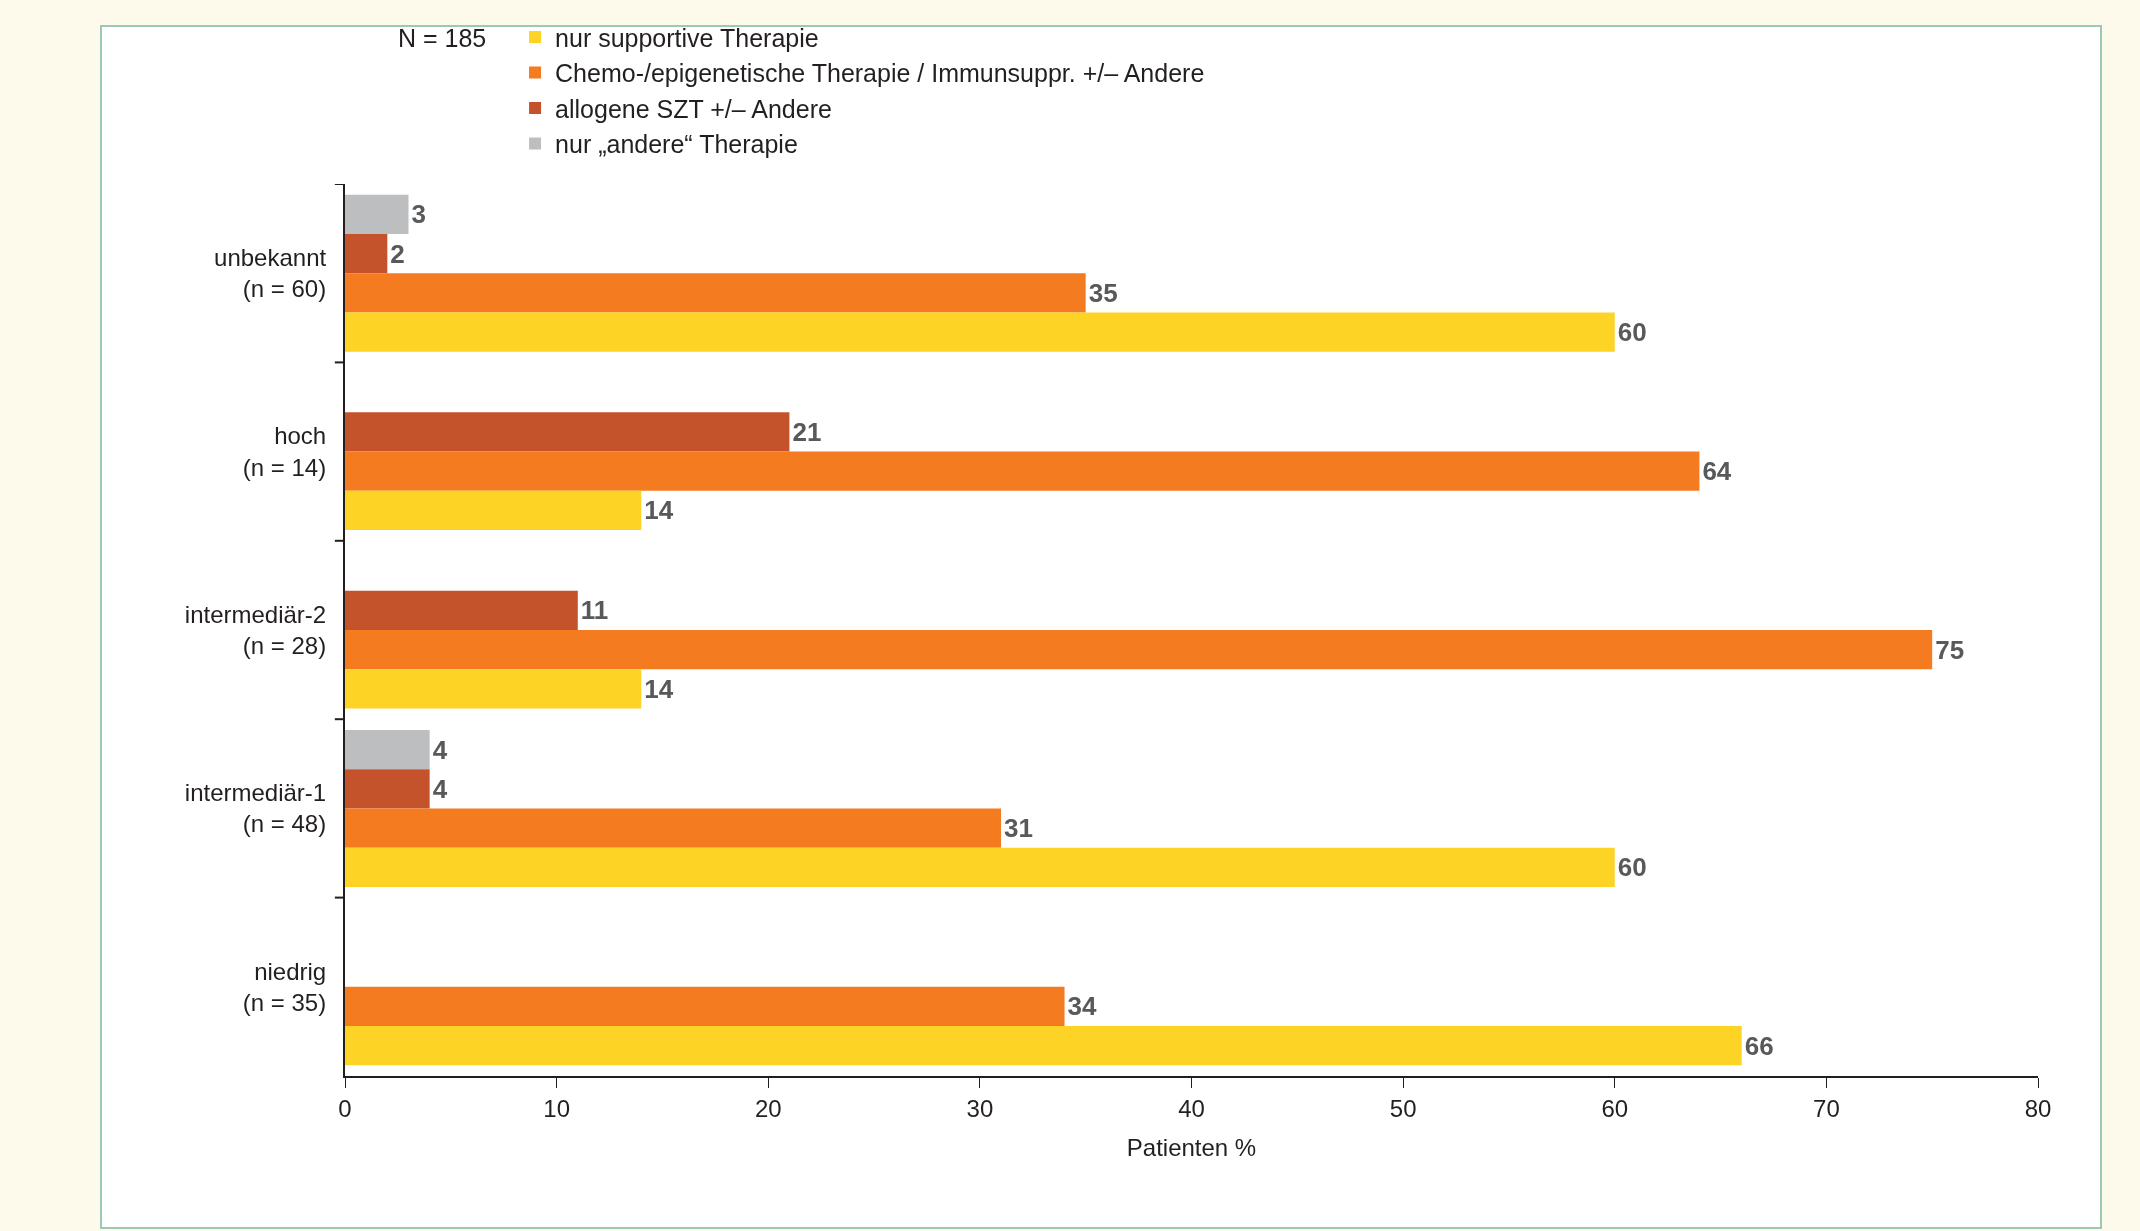 This screenshot has height=1231, width=2140. I want to click on data-label: 35, so click(1103, 292).